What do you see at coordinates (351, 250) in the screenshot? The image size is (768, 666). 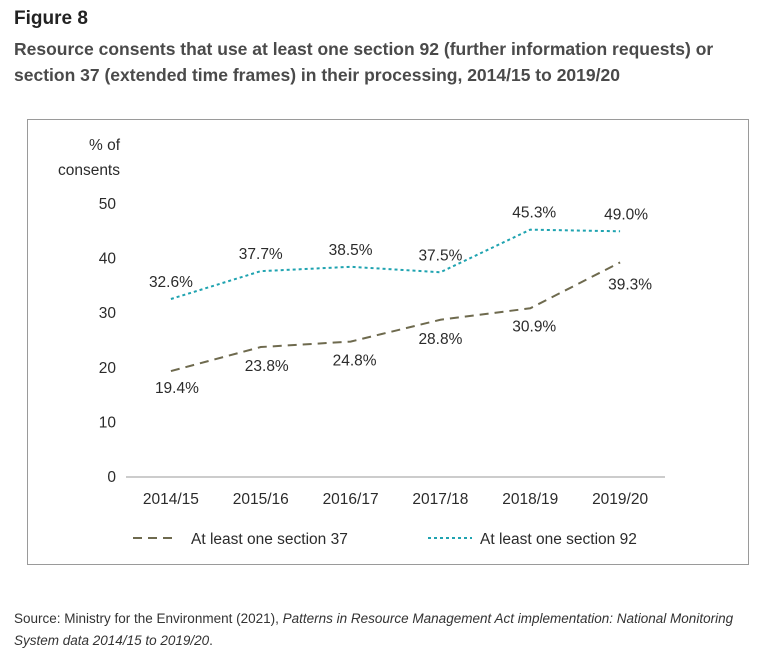 I see `data-label: 38.5%` at bounding box center [351, 250].